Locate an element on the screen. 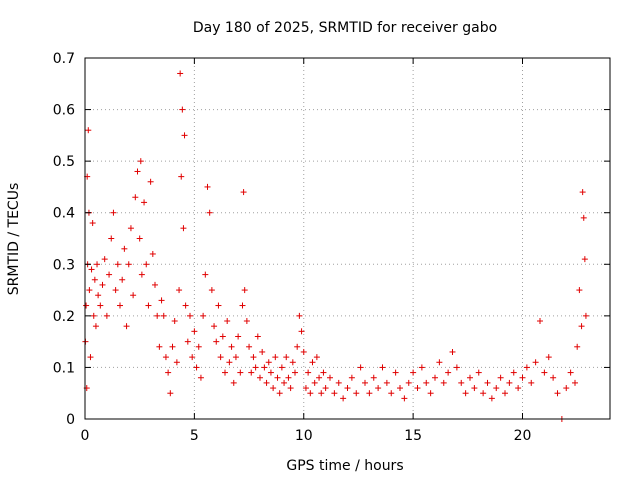 The height and width of the screenshot is (480, 640). x-axis-label: GPS time / hours is located at coordinates (344, 466).